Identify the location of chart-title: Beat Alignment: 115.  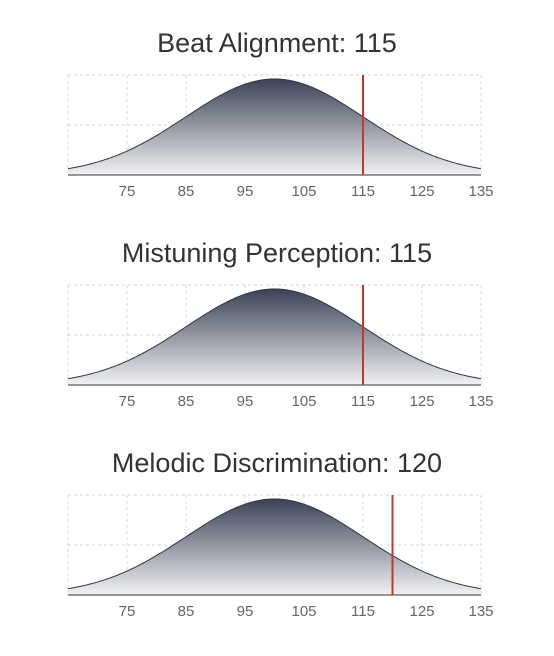
(277, 43).